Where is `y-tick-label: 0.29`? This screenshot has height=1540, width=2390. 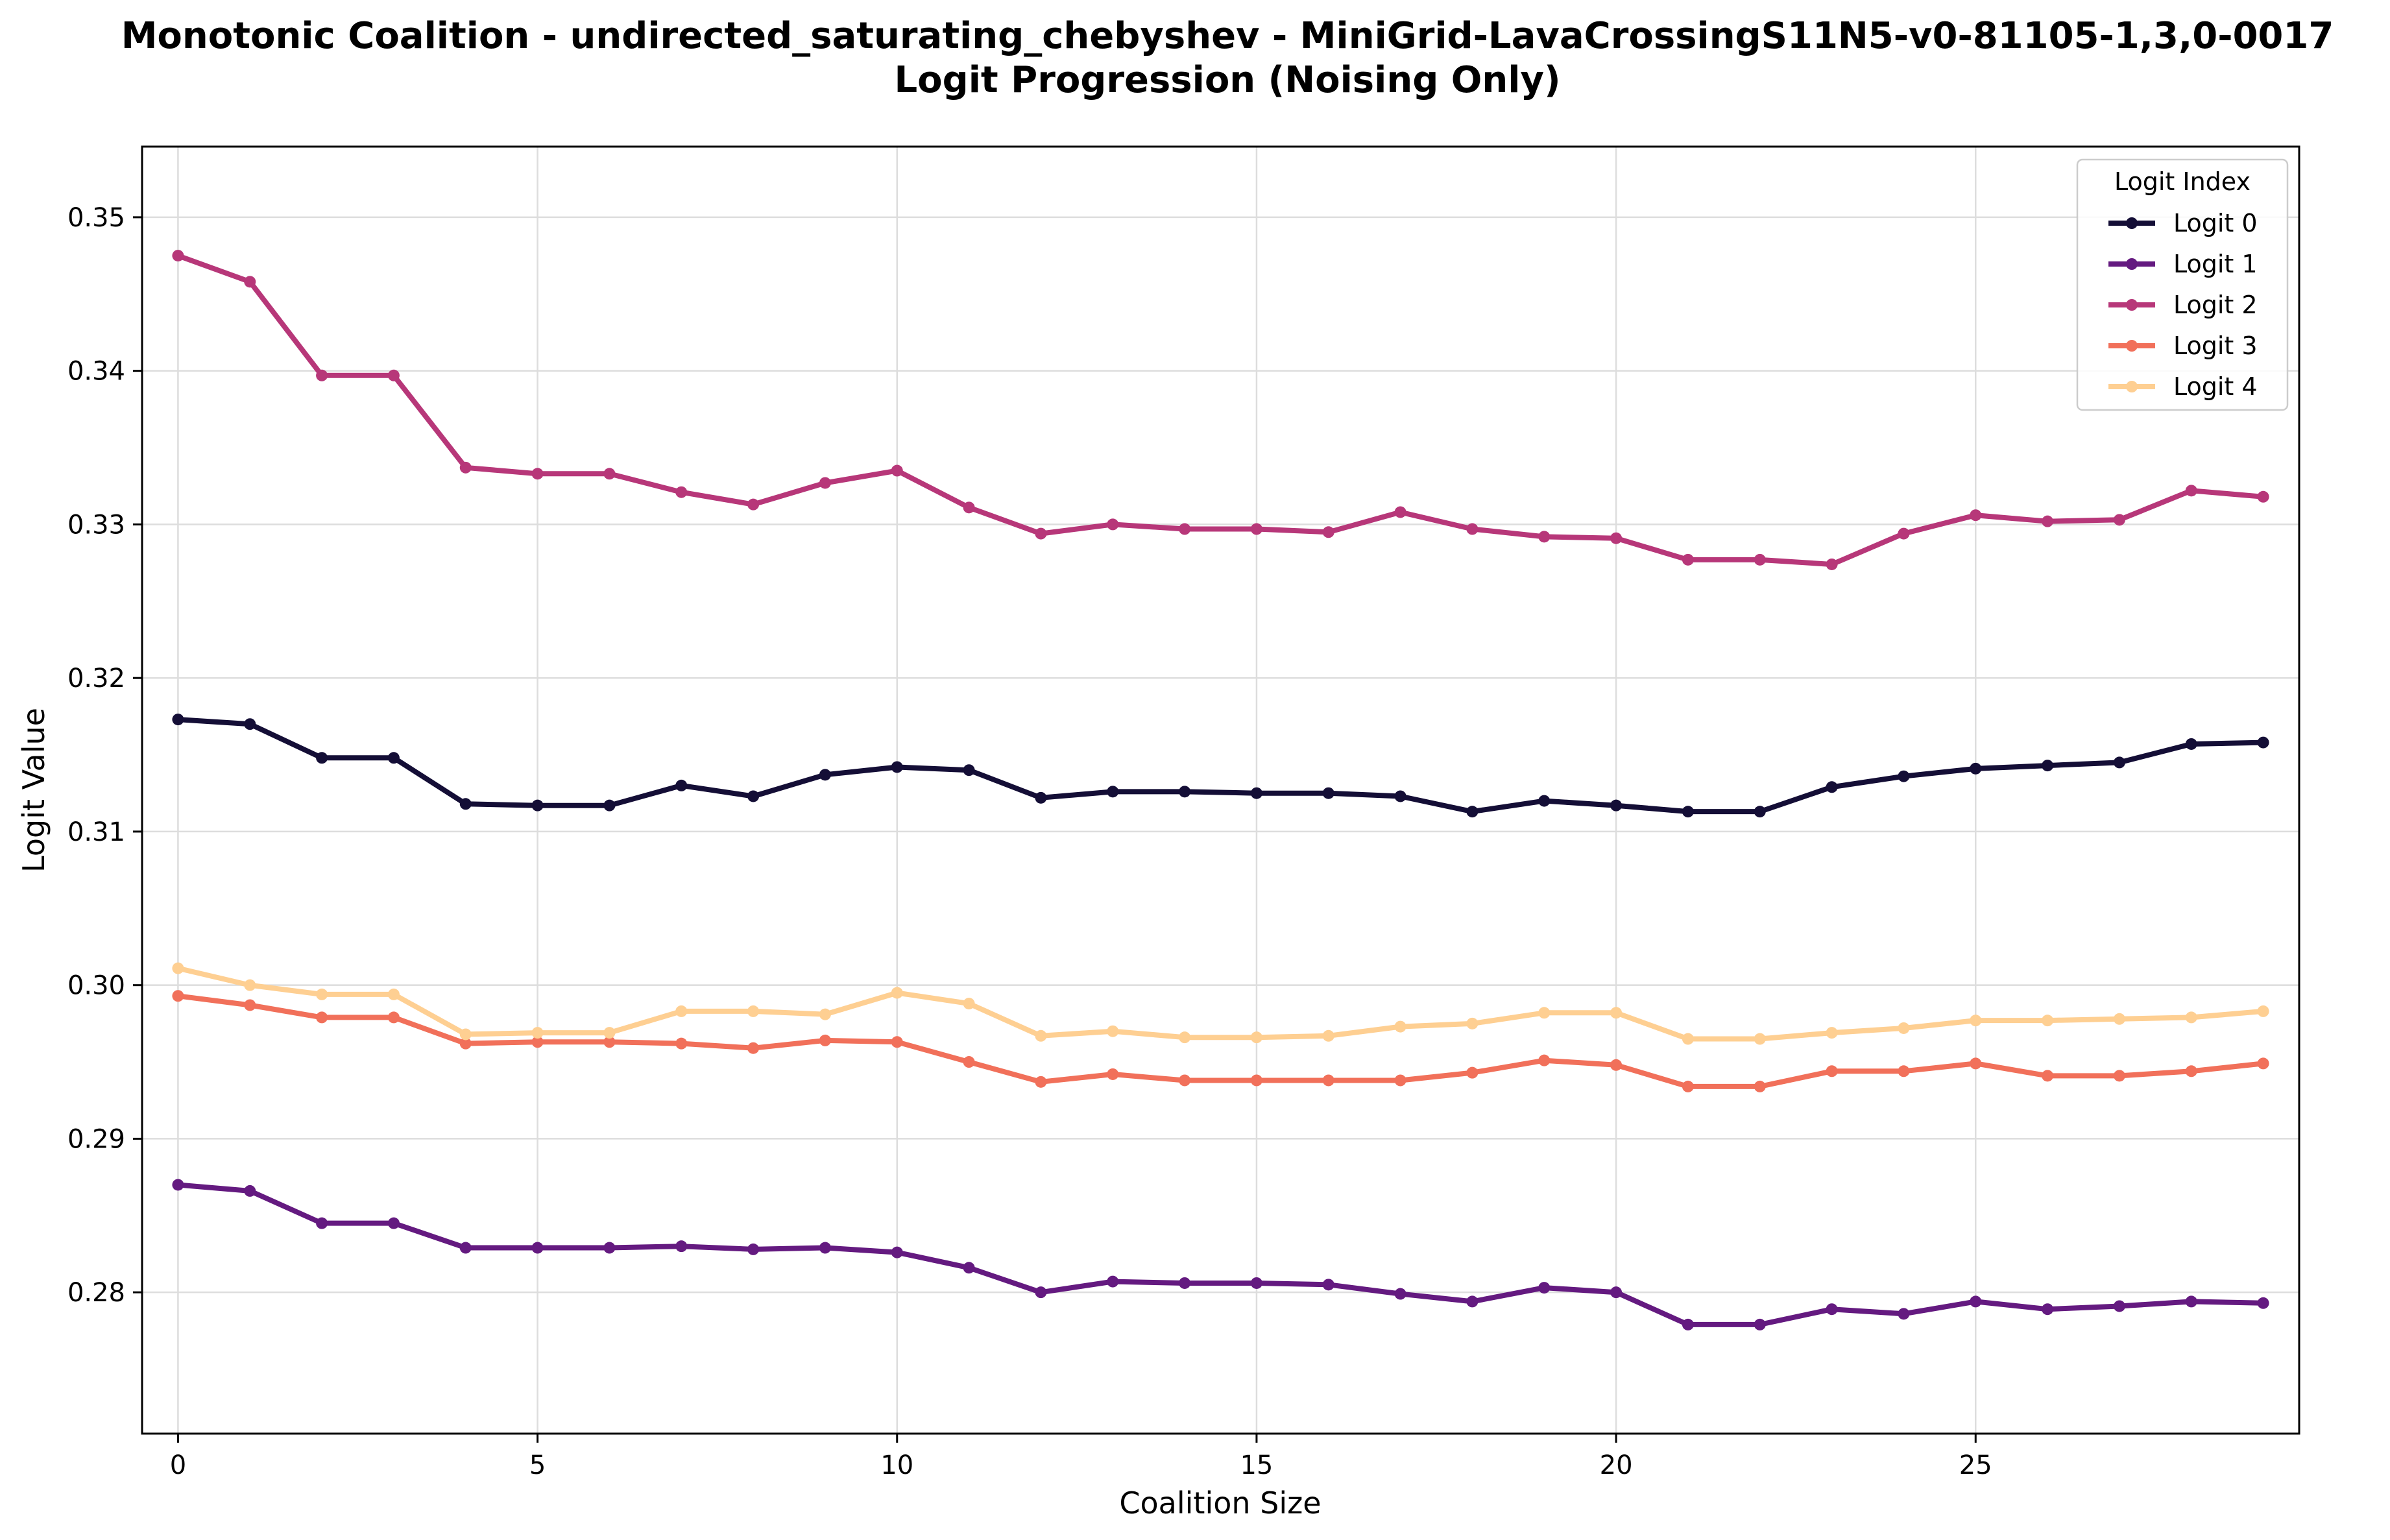 y-tick-label: 0.29 is located at coordinates (96, 1139).